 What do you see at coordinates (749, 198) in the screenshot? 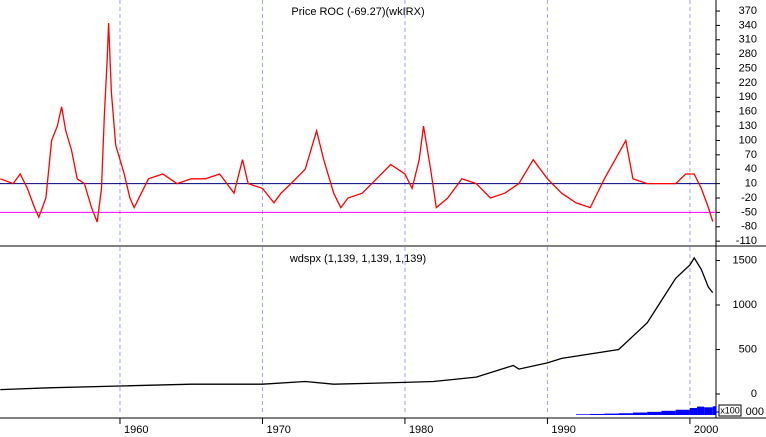
I see `y-tick-label: -20` at bounding box center [749, 198].